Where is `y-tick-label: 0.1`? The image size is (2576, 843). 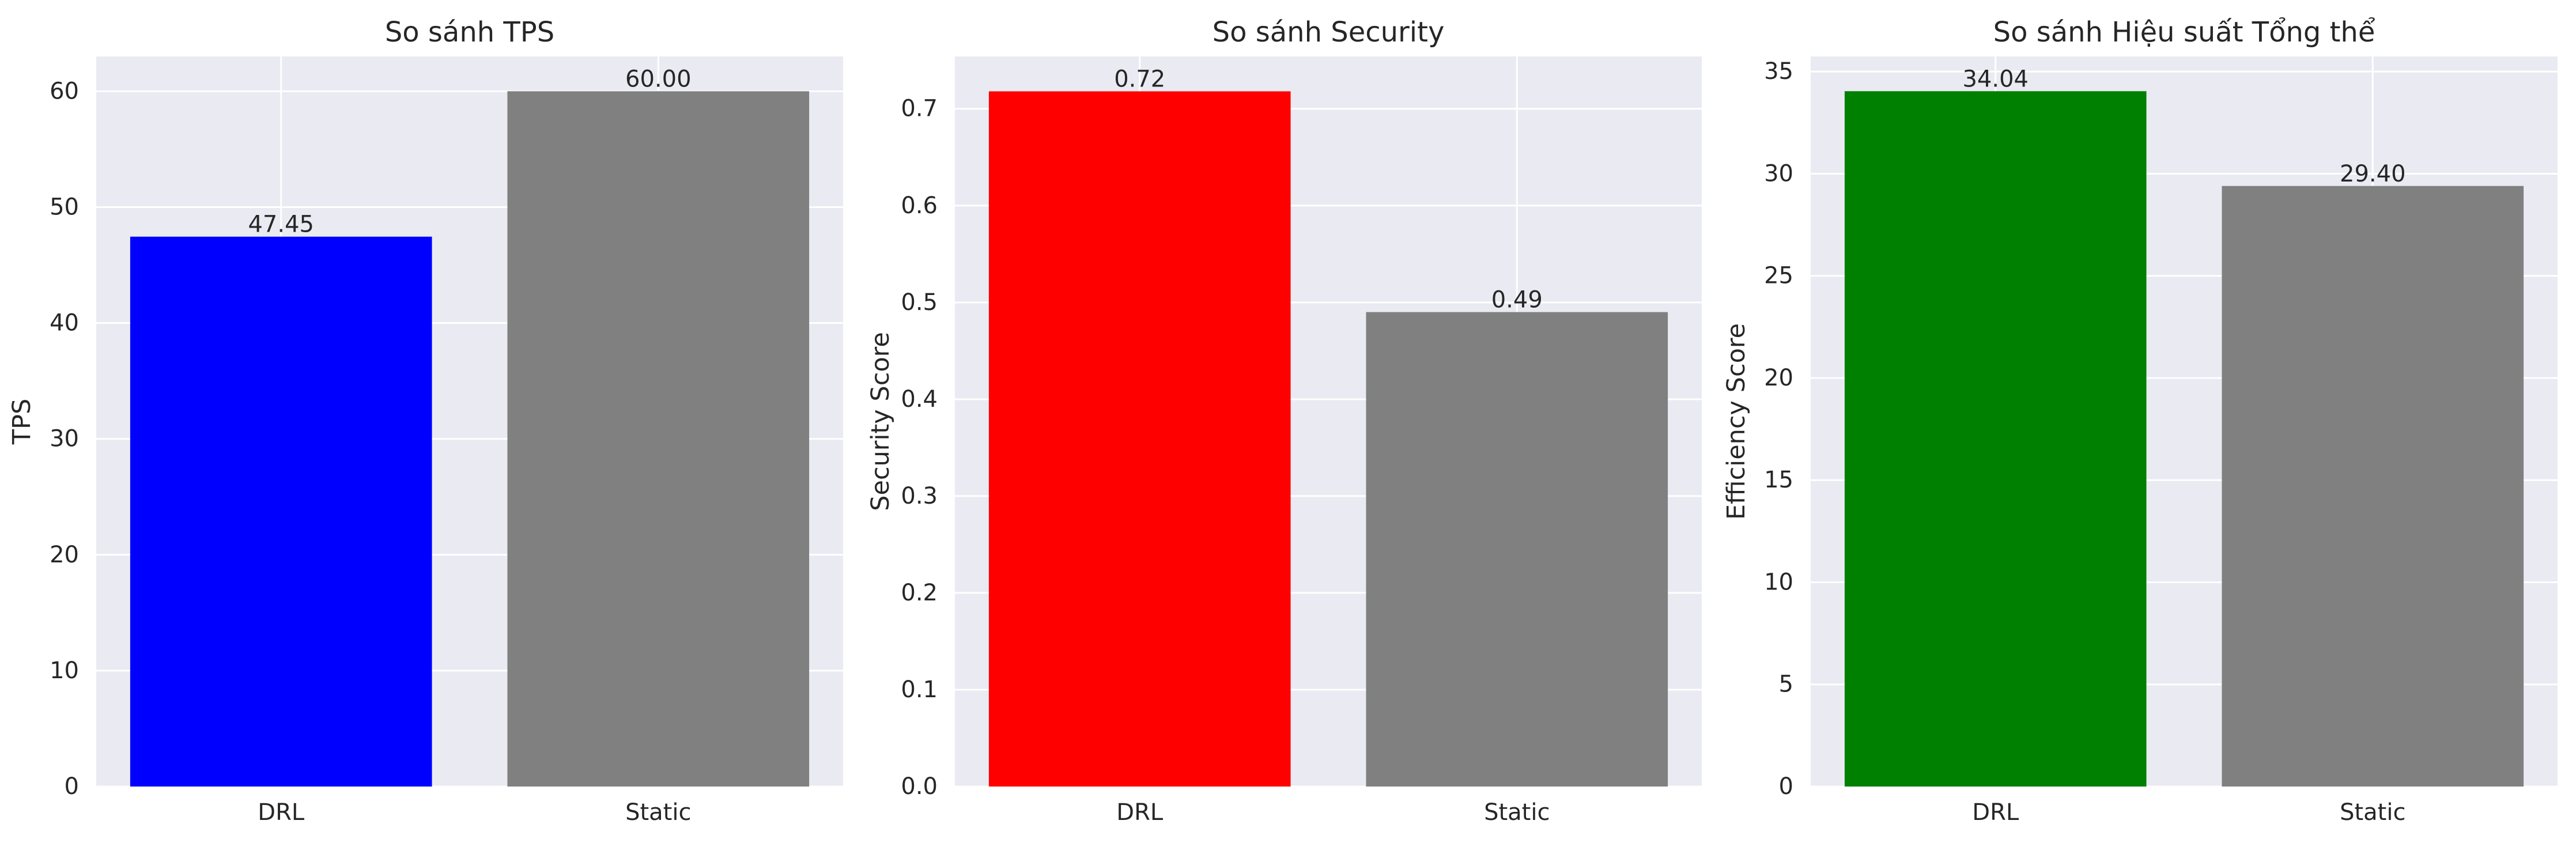
y-tick-label: 0.1 is located at coordinates (919, 690).